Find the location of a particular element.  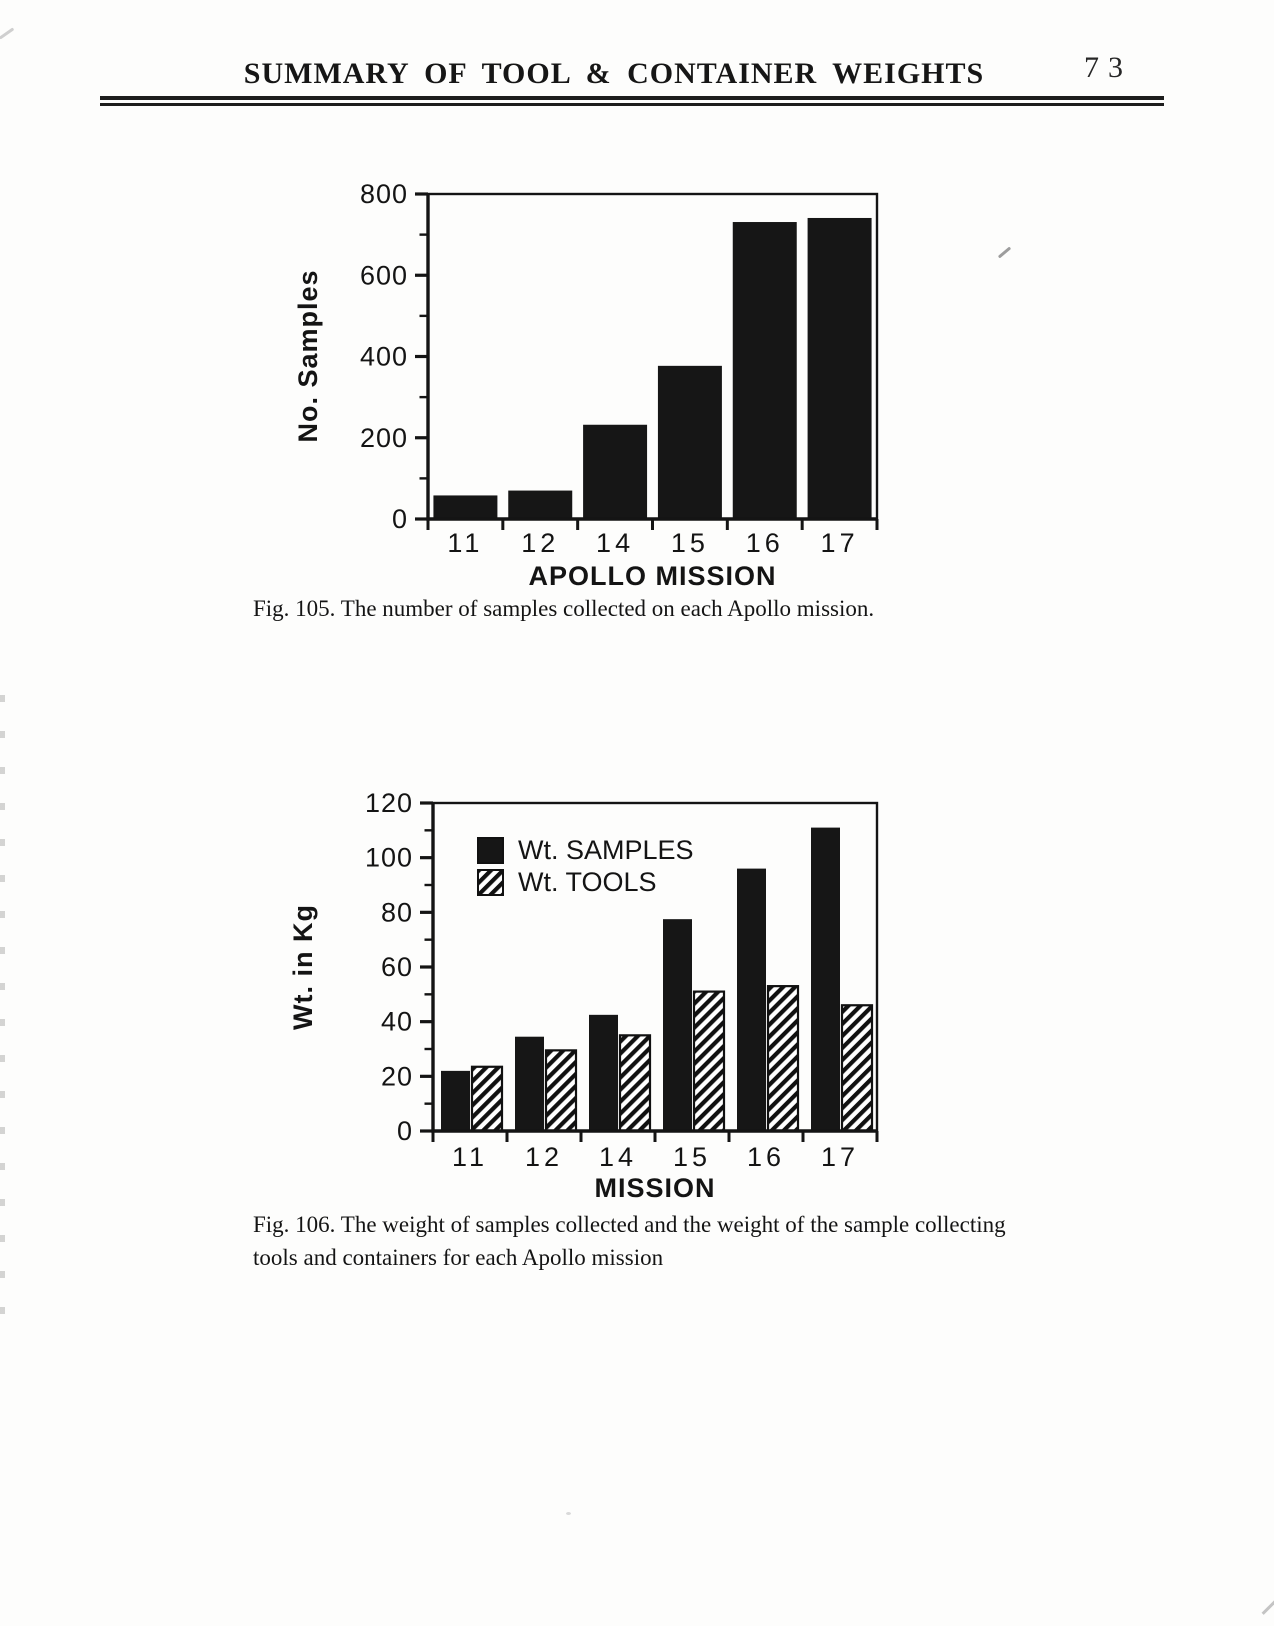

y-axis-title: Wt. in Kg is located at coordinates (303, 967).